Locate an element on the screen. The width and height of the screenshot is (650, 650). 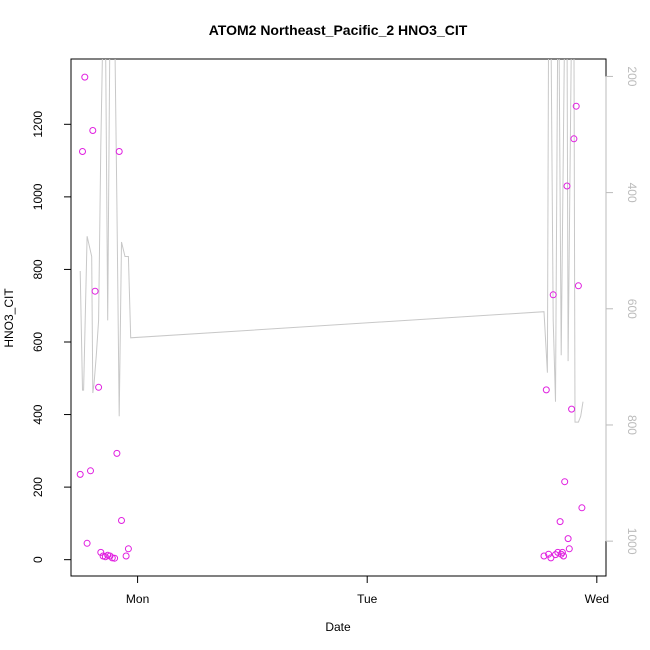
y-tick-label: 600 is located at coordinates (38, 342).